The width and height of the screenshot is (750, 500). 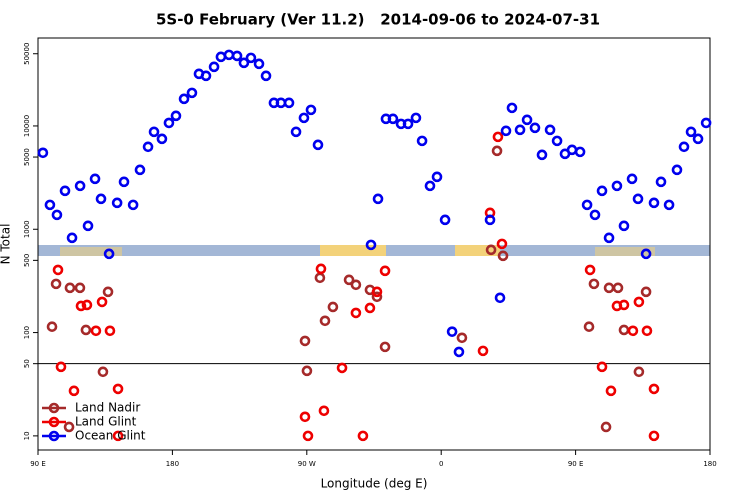 I want to click on map-strip, so click(x=374, y=250).